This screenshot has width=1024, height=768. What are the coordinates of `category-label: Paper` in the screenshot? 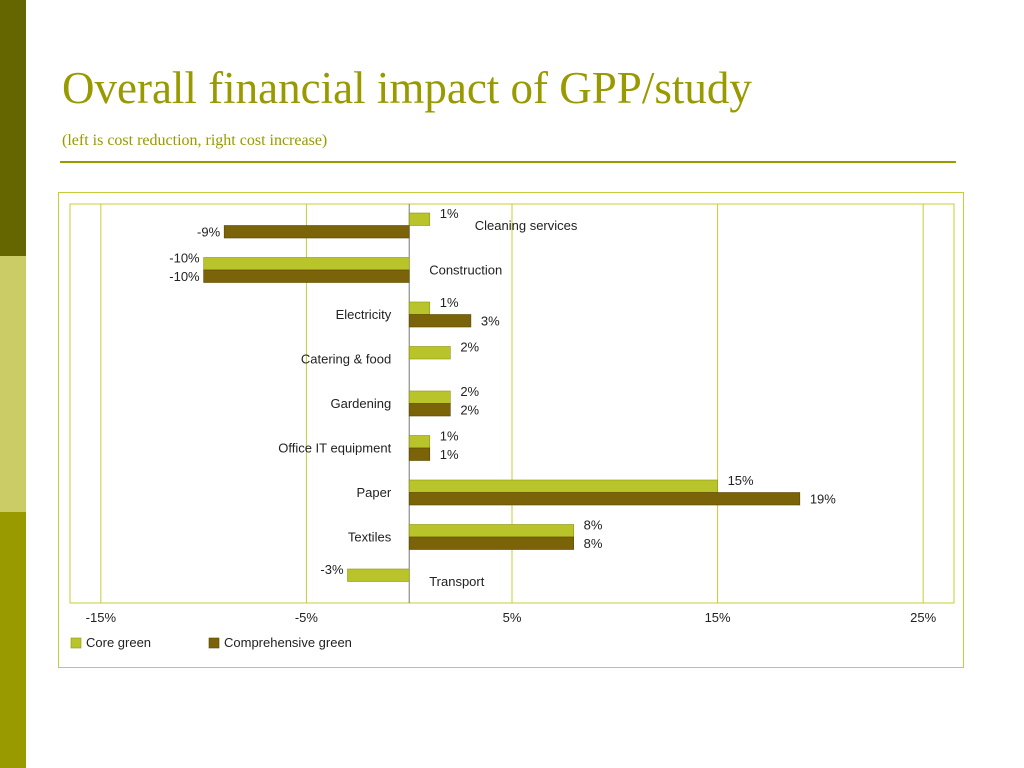 It's located at (374, 492).